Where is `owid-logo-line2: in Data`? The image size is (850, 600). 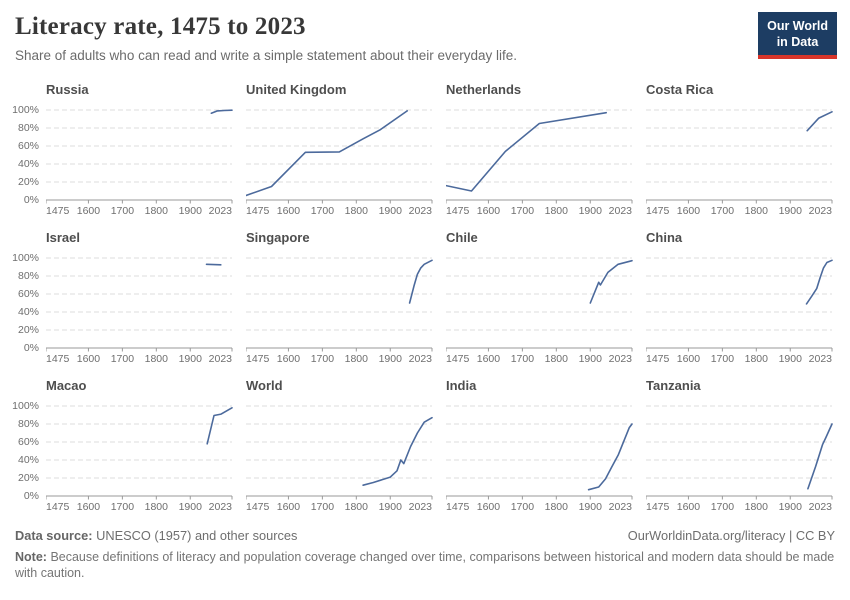
owid-logo-line2: in Data is located at coordinates (797, 41).